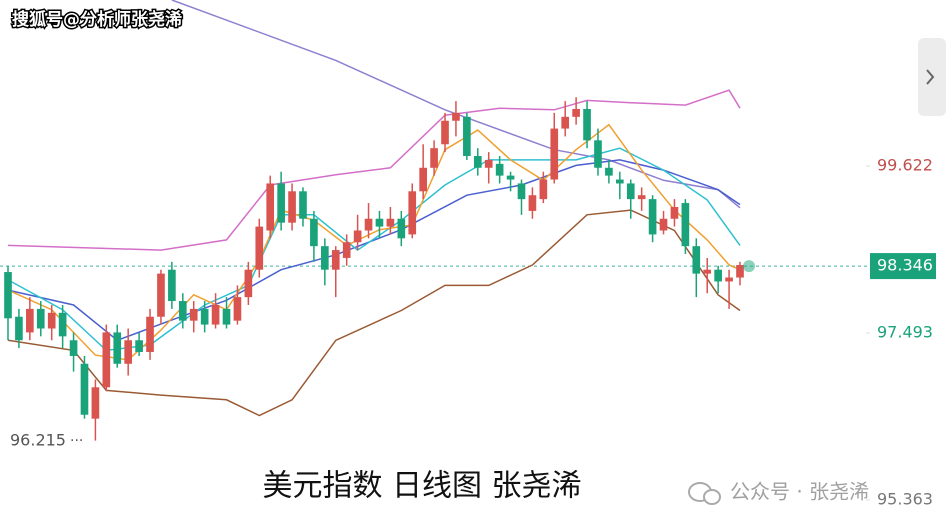 Image resolution: width=946 pixels, height=531 pixels. I want to click on y-tick-label: 99.622, so click(905, 165).